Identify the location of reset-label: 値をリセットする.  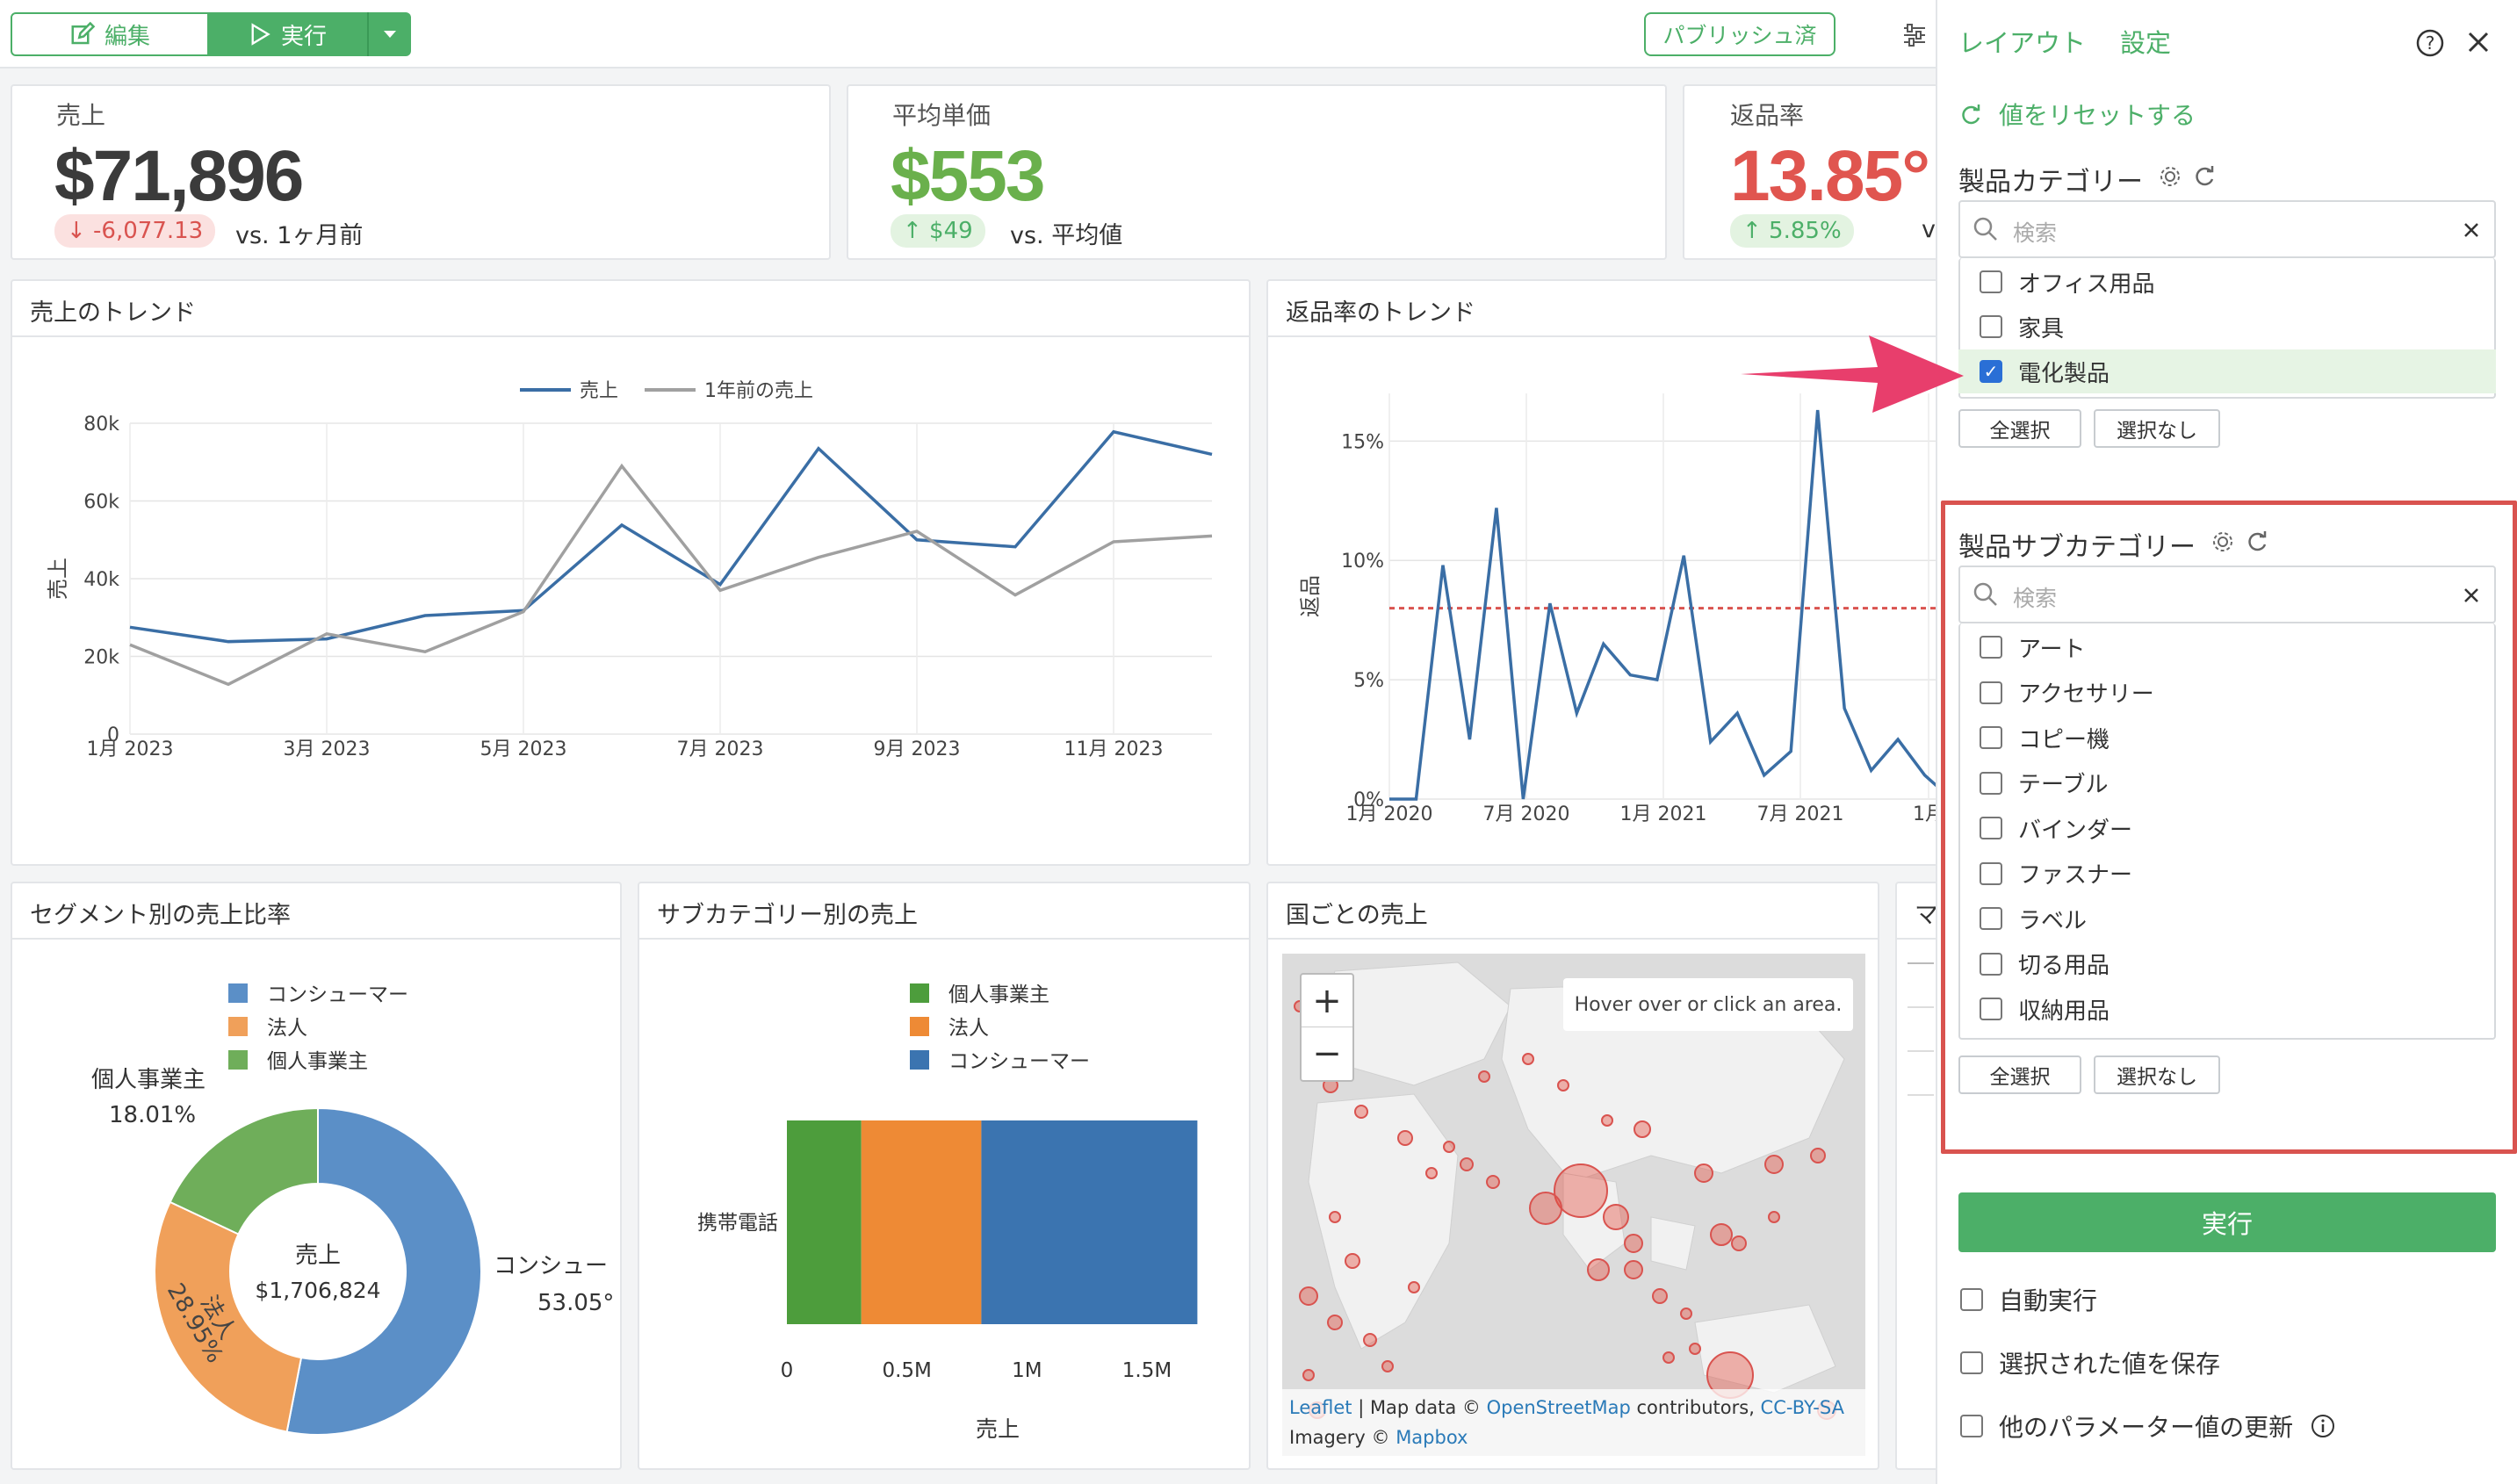
(2097, 115).